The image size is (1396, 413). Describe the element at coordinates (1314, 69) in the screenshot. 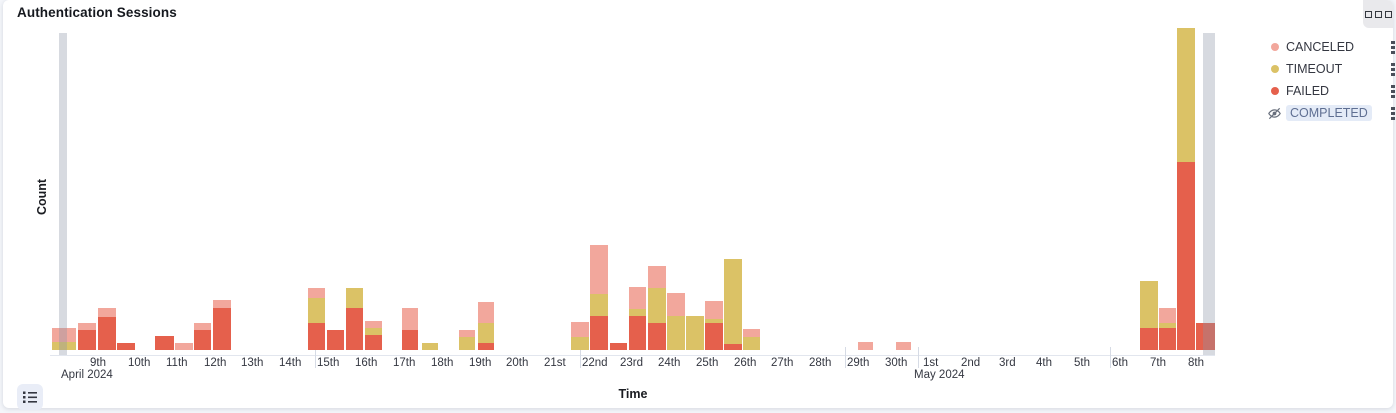

I see `legend-label: TIMEOUT` at that location.